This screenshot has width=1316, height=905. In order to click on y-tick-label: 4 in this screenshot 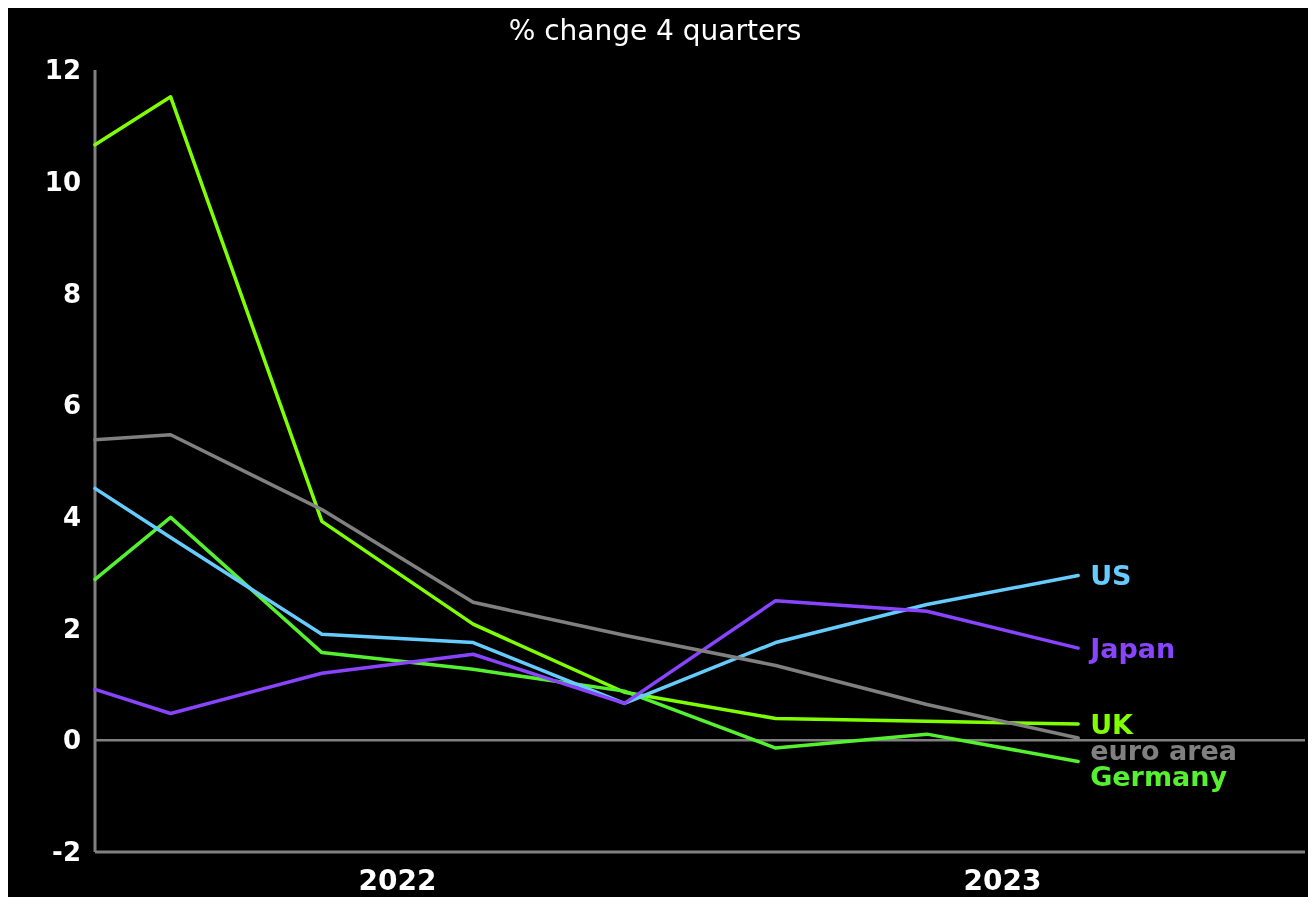, I will do `click(71, 516)`.